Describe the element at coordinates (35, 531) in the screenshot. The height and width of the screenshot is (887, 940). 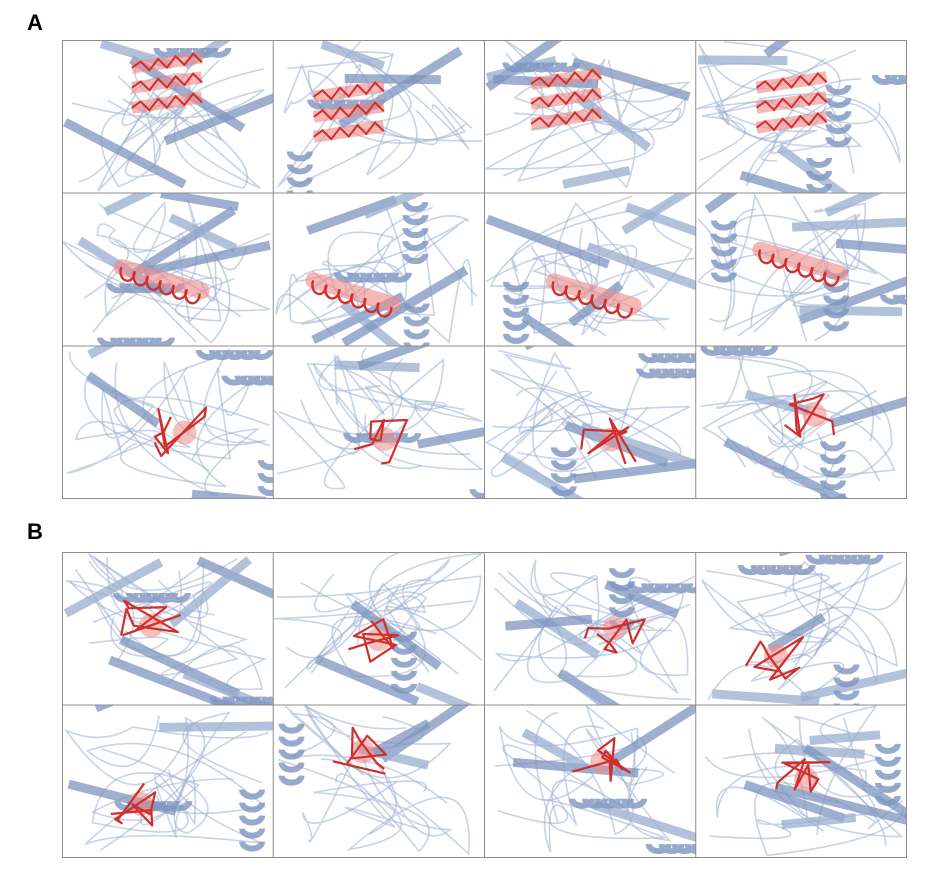
I see `panel-label-b: B` at that location.